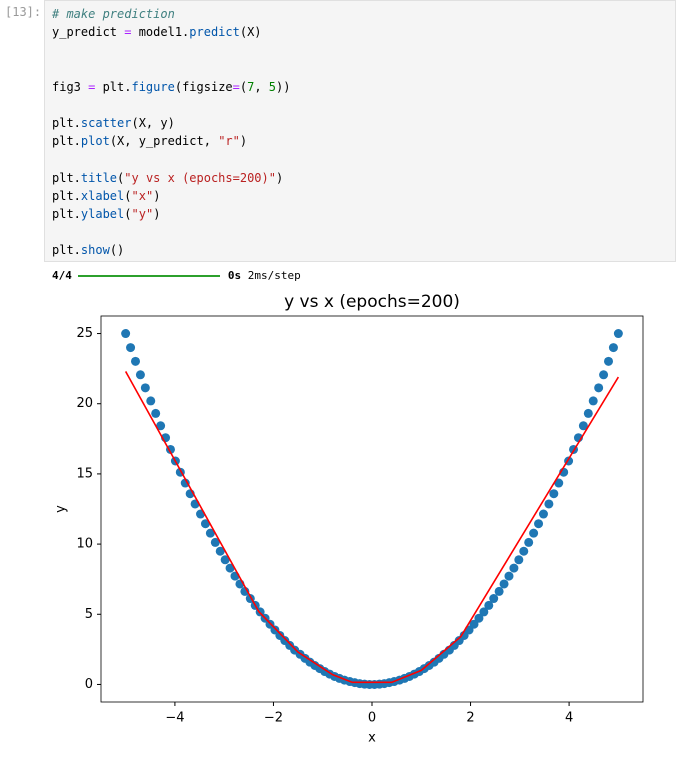 This screenshot has width=677, height=759. What do you see at coordinates (236, 86) in the screenshot?
I see `code-token: =` at bounding box center [236, 86].